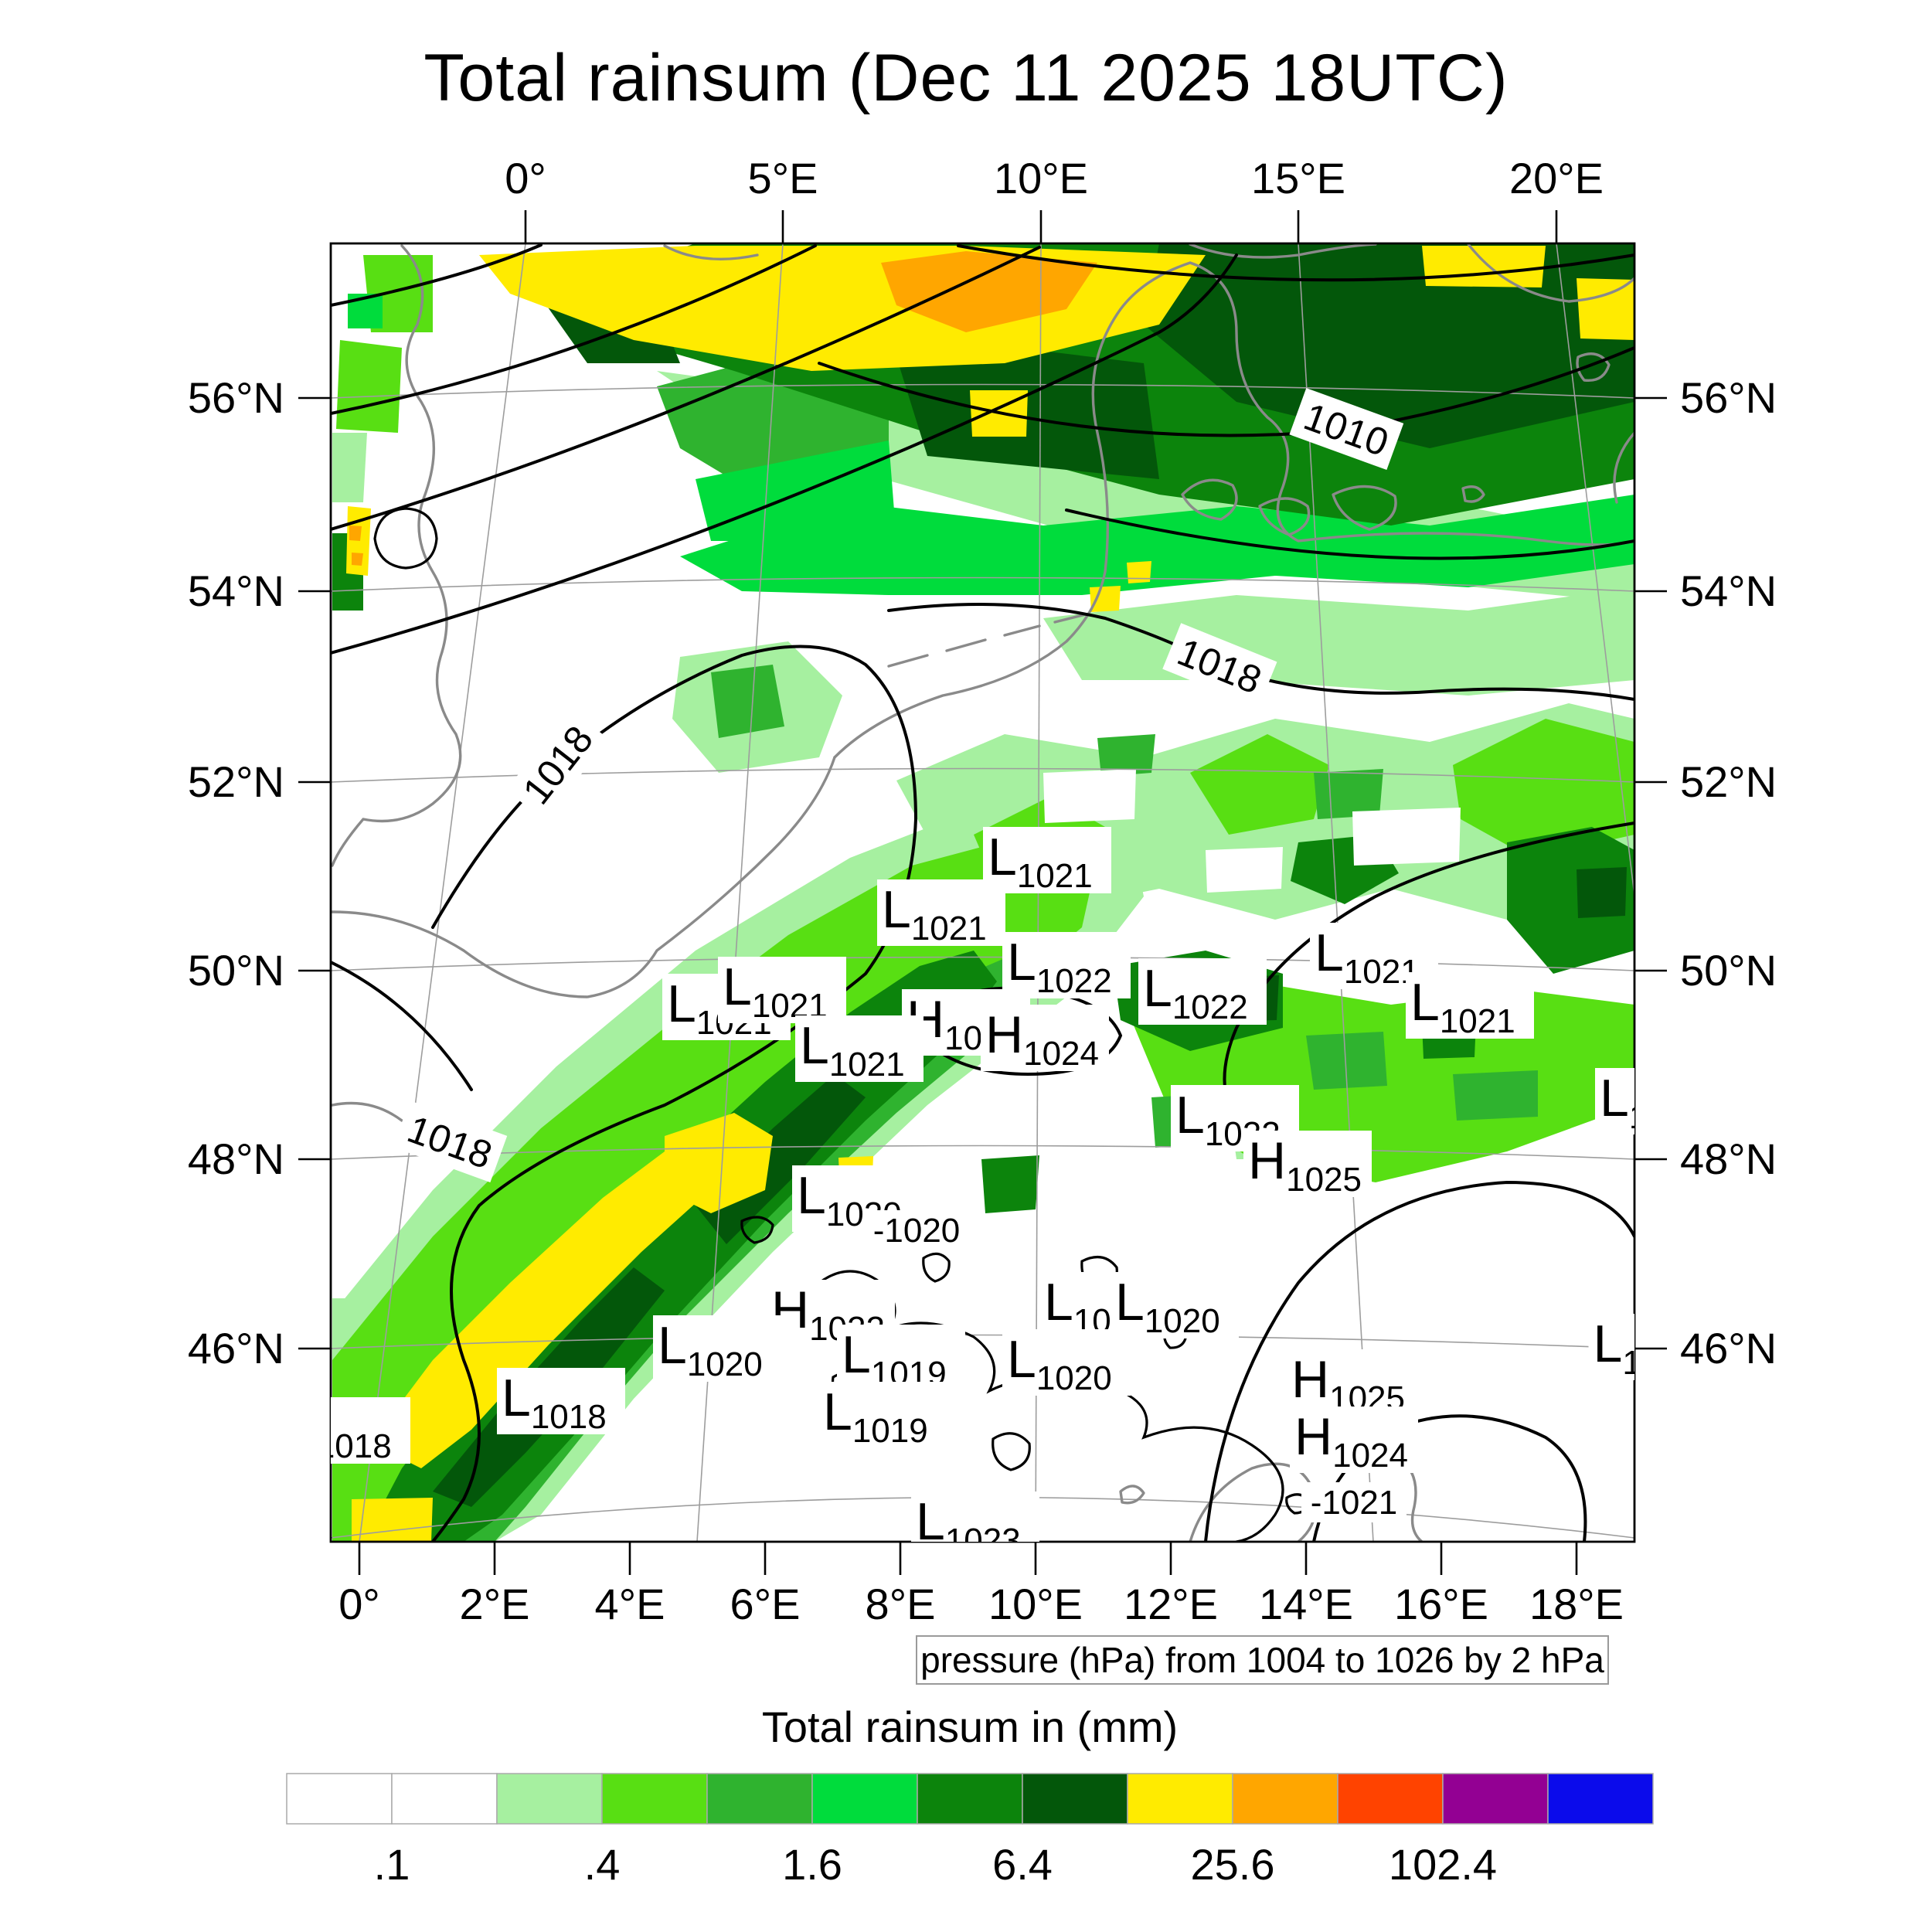  Describe the element at coordinates (603, 1865) in the screenshot. I see `legend-tick-label: .4` at that location.